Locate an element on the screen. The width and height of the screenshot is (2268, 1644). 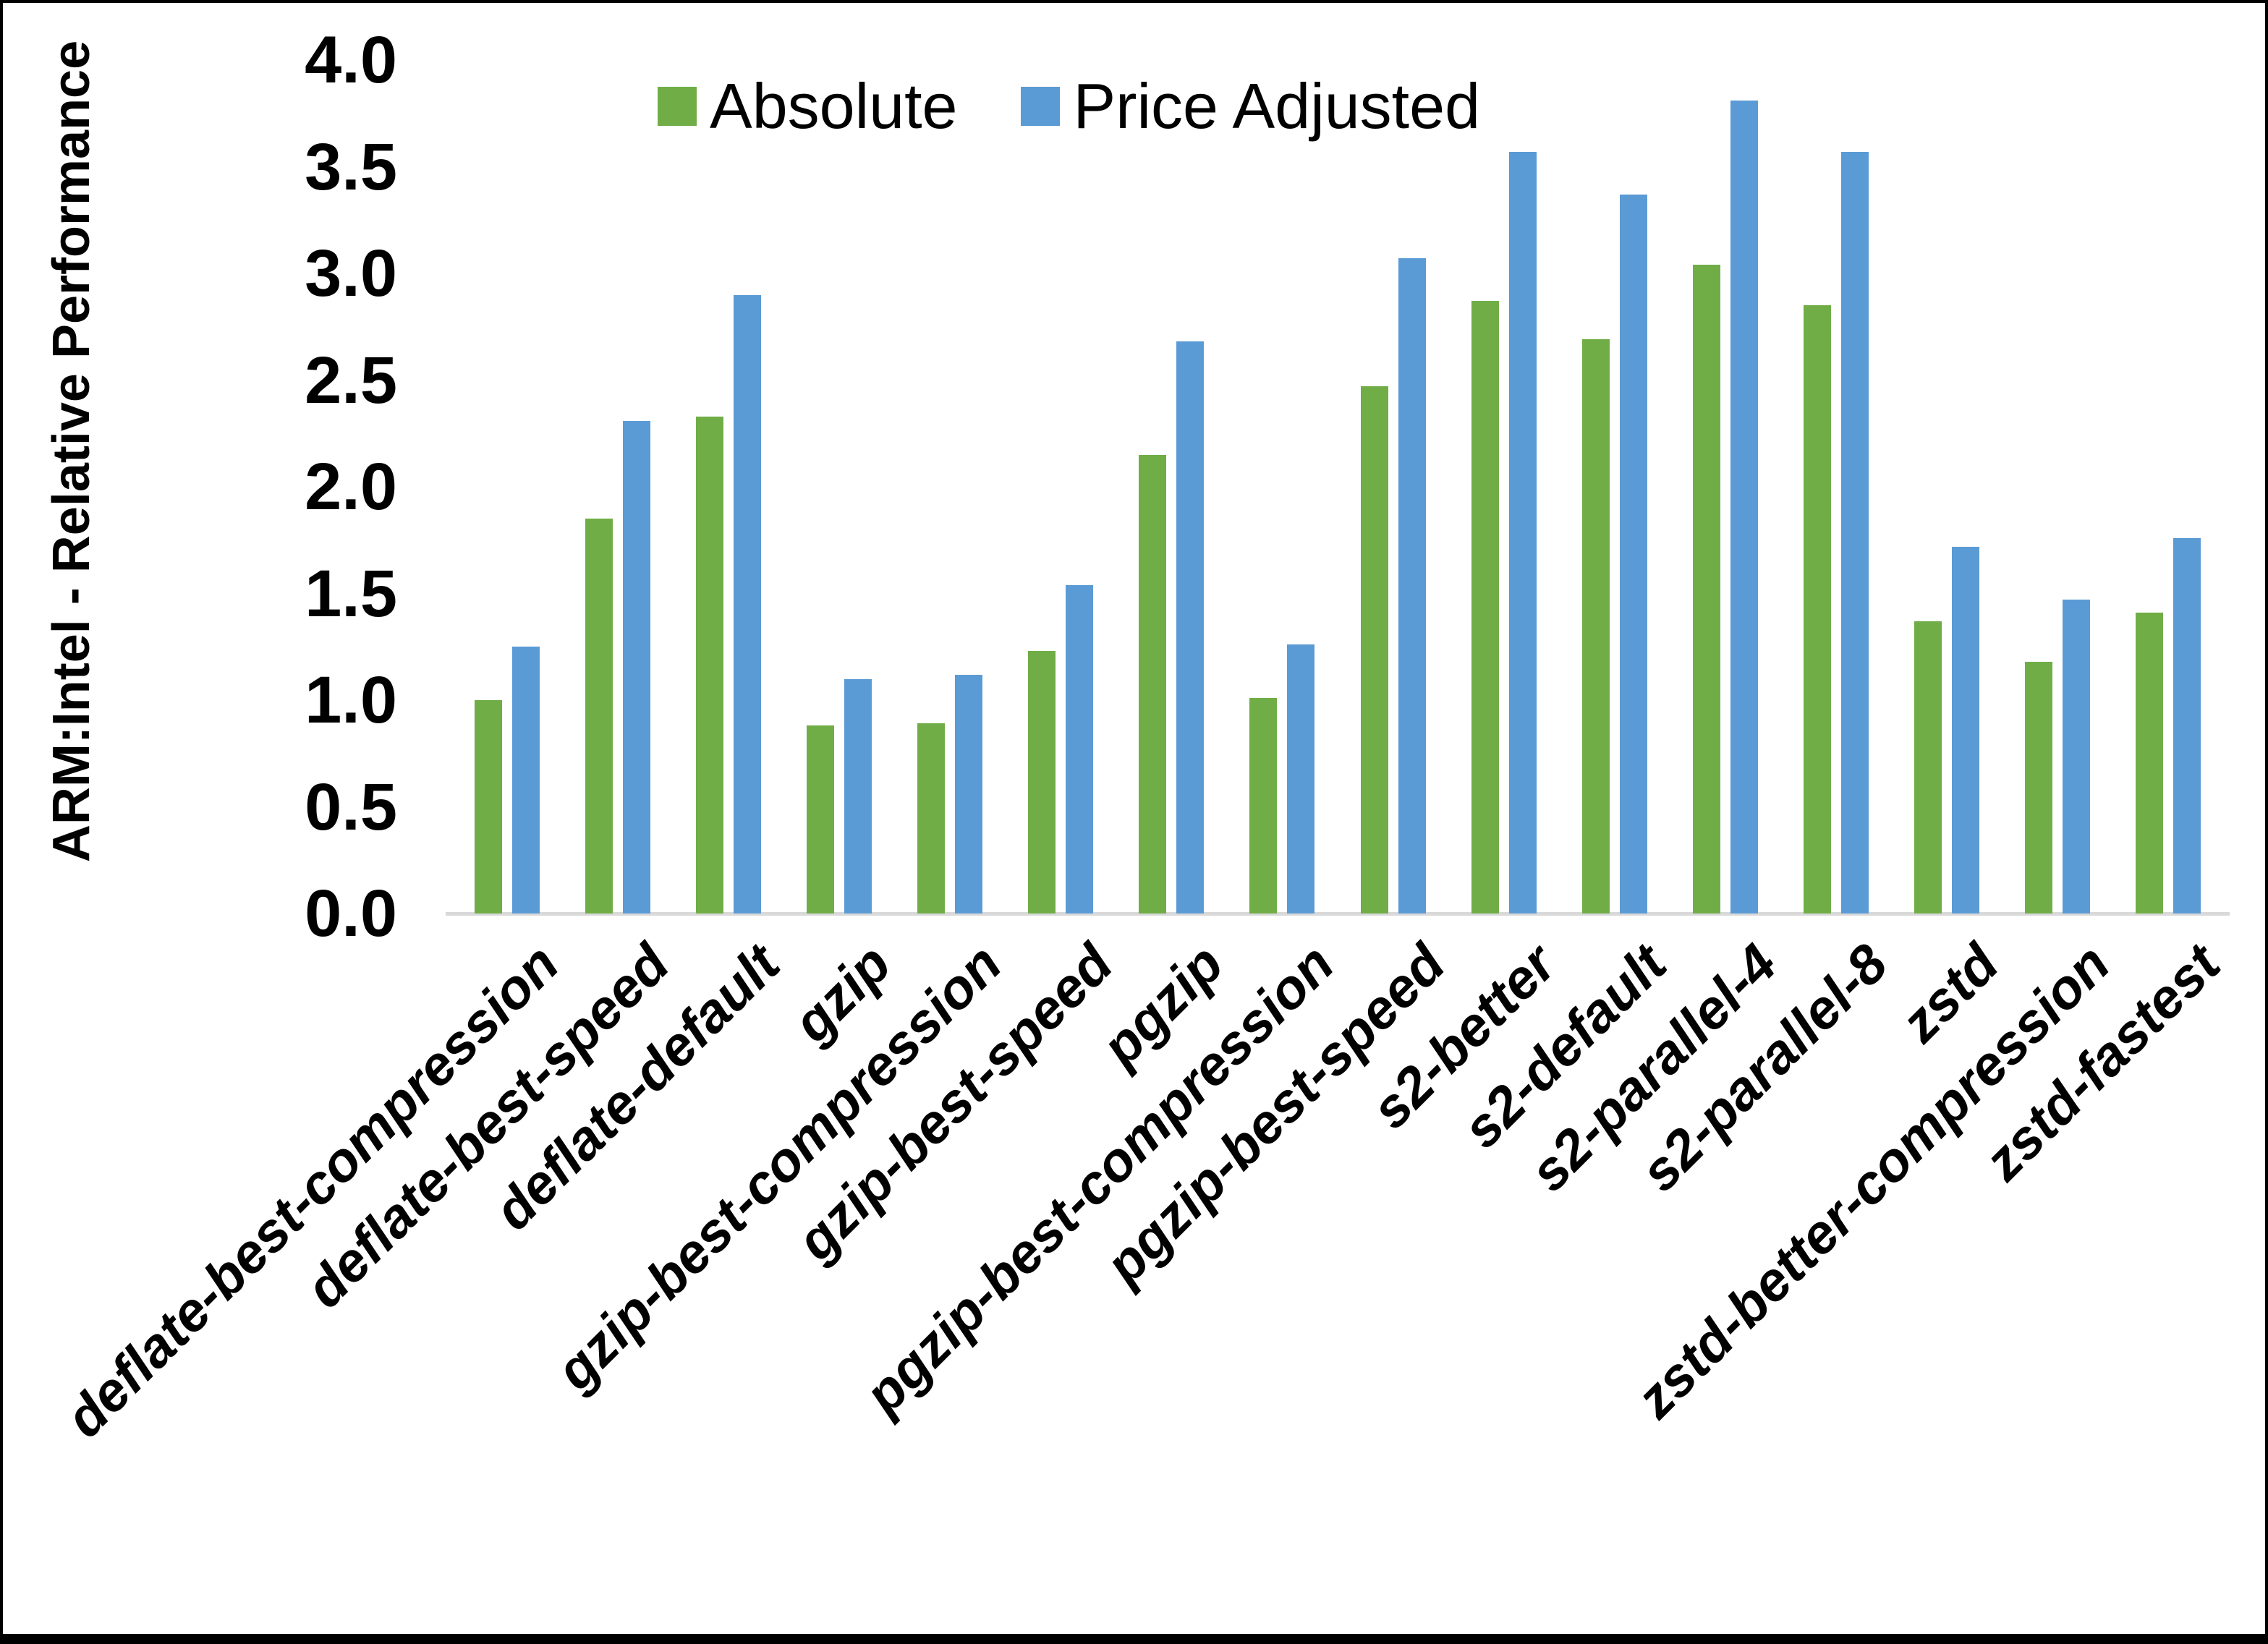
bar-price-adjusted-deflate-default is located at coordinates (747, 603).